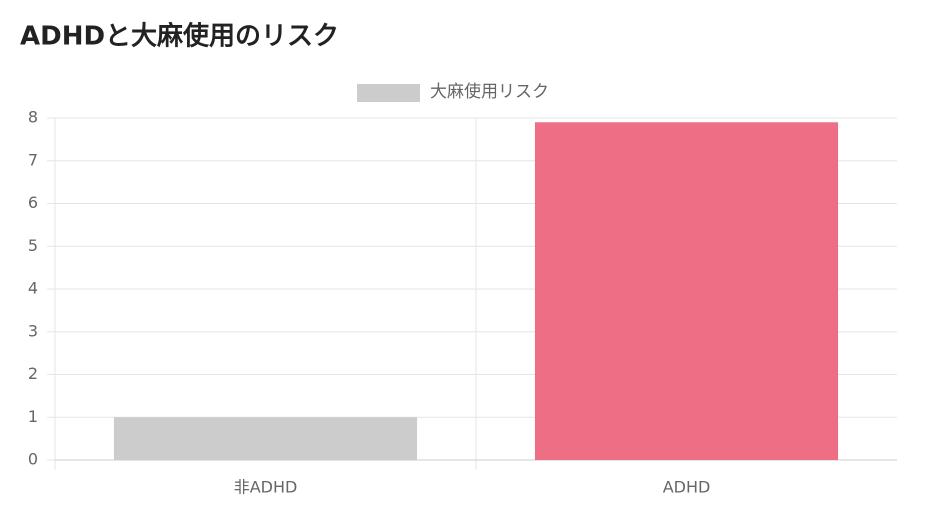 Image resolution: width=934 pixels, height=520 pixels. What do you see at coordinates (266, 487) in the screenshot?
I see `x-tick-label: 非ADHD` at bounding box center [266, 487].